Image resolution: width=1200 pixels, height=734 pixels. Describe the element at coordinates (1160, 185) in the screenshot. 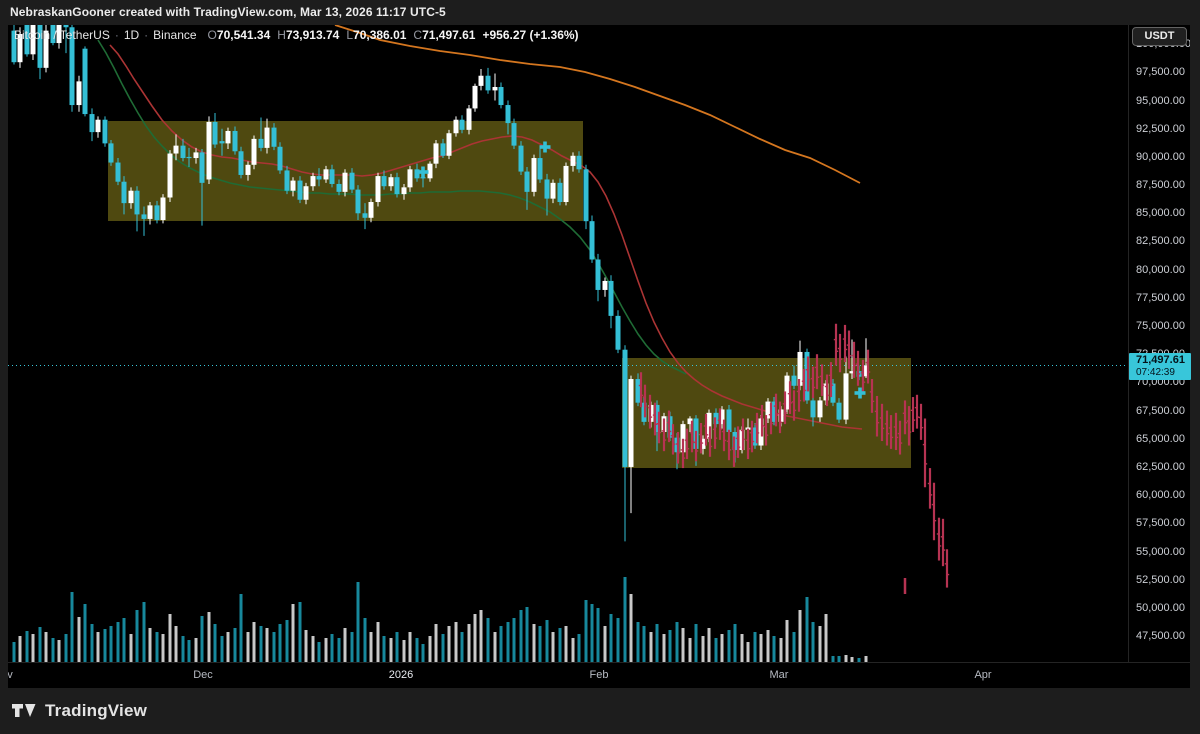

I see `price-axis-label: 87,500.00` at that location.